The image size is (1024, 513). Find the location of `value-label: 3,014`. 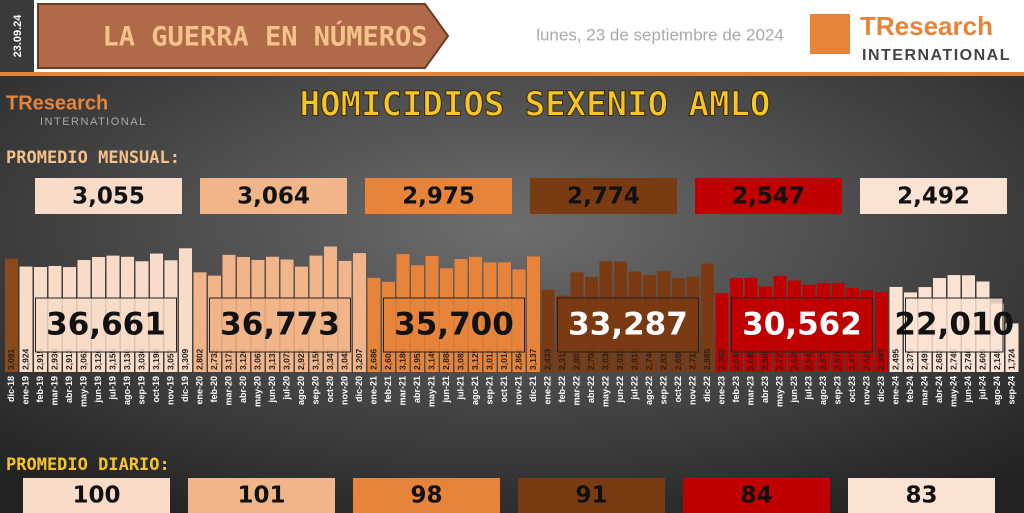

value-label: 3,014 is located at coordinates (504, 359).